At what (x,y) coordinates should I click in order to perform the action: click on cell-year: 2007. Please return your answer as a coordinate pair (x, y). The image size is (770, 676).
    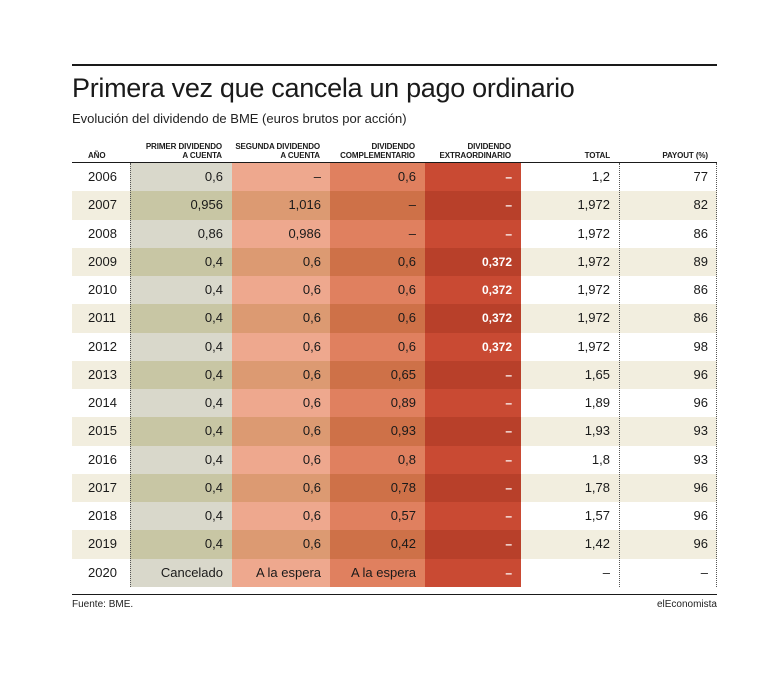
    Looking at the image, I should click on (101, 205).